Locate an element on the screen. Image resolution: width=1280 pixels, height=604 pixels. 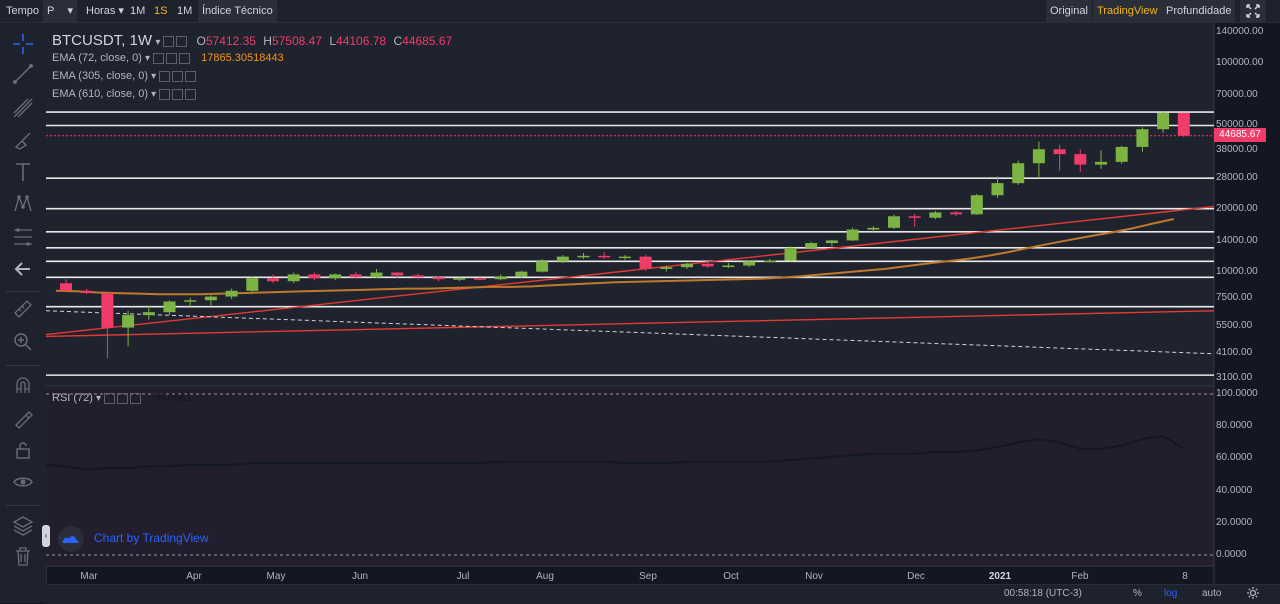
symbol-select: P ▾ is located at coordinates (60, 11).